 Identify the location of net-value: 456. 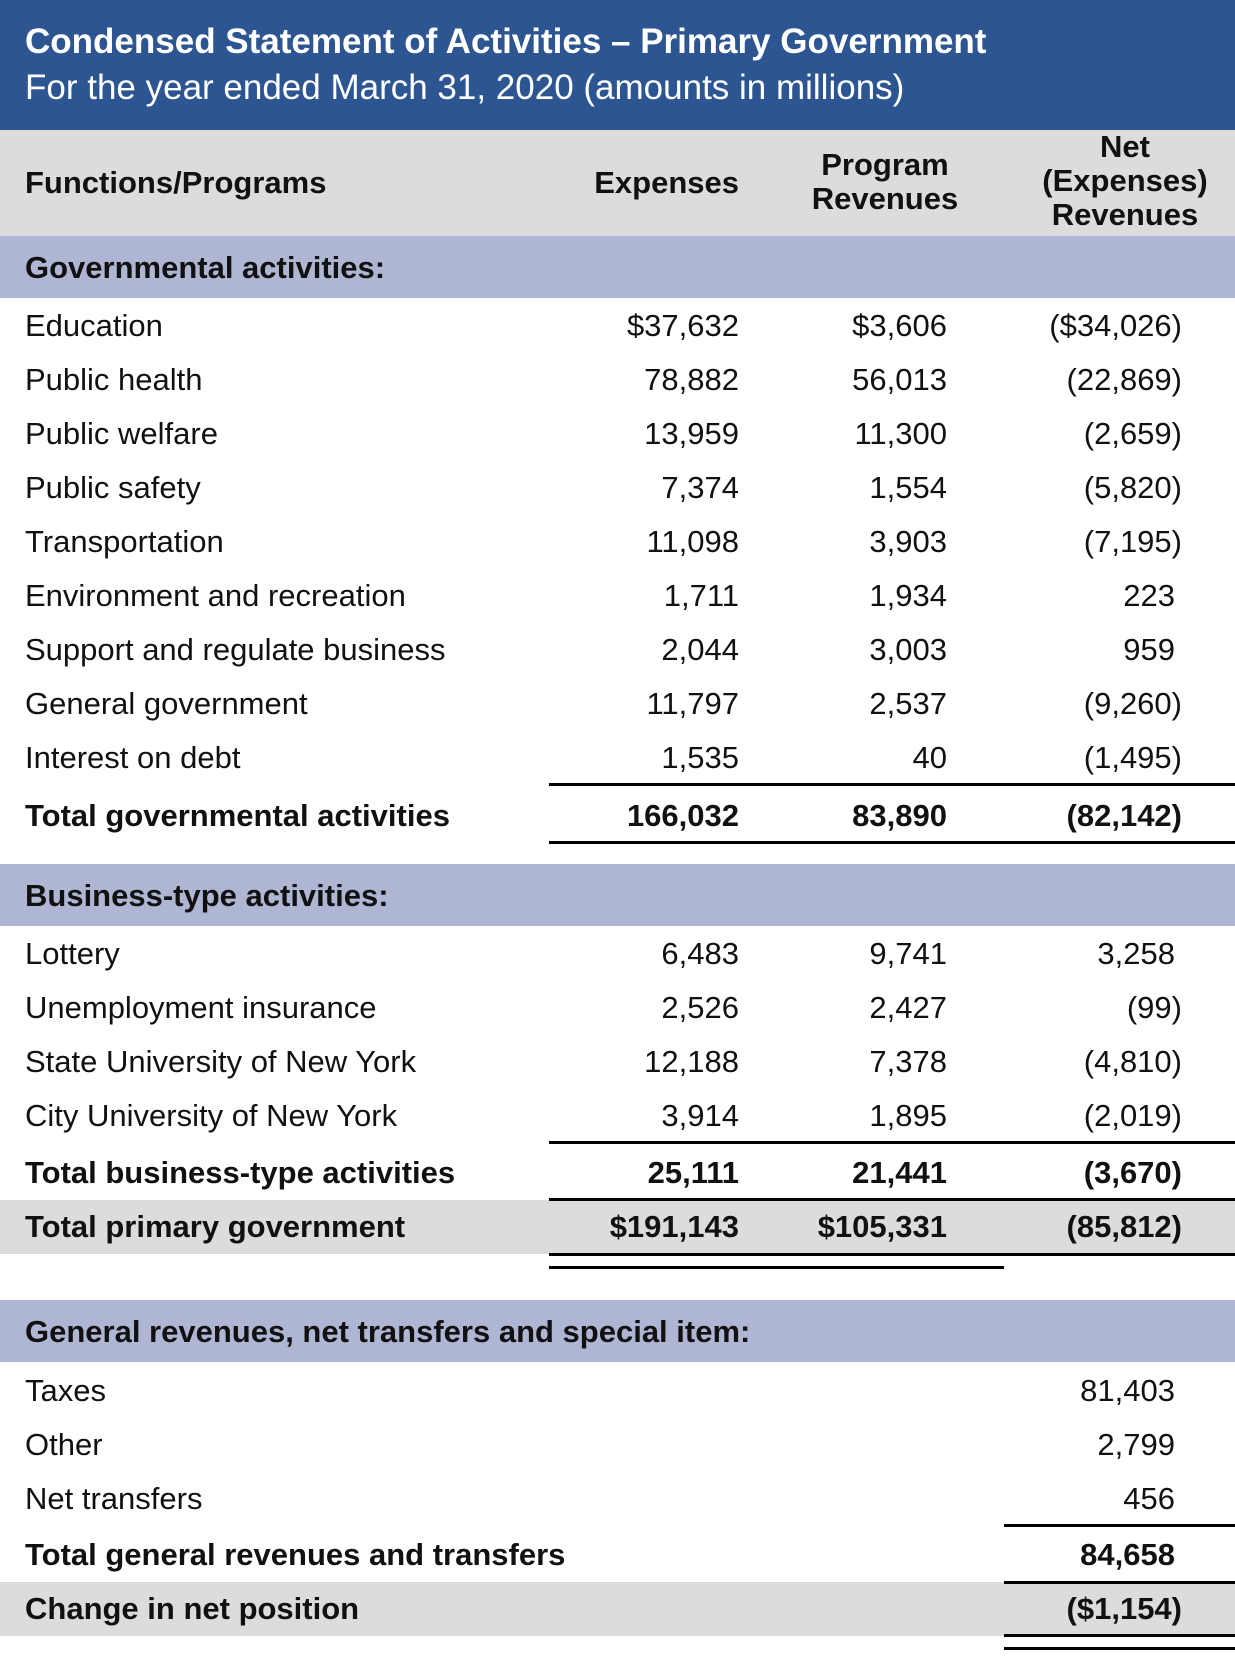
(1149, 1498).